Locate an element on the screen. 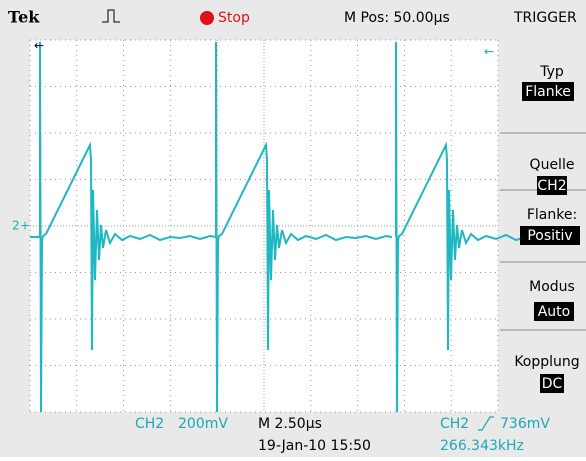 This screenshot has height=461, width=586. stop-icon is located at coordinates (207, 18).